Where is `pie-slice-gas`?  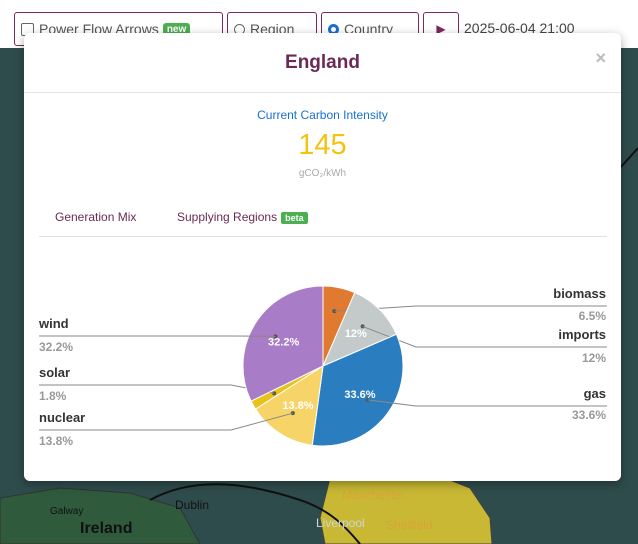 pie-slice-gas is located at coordinates (357, 390).